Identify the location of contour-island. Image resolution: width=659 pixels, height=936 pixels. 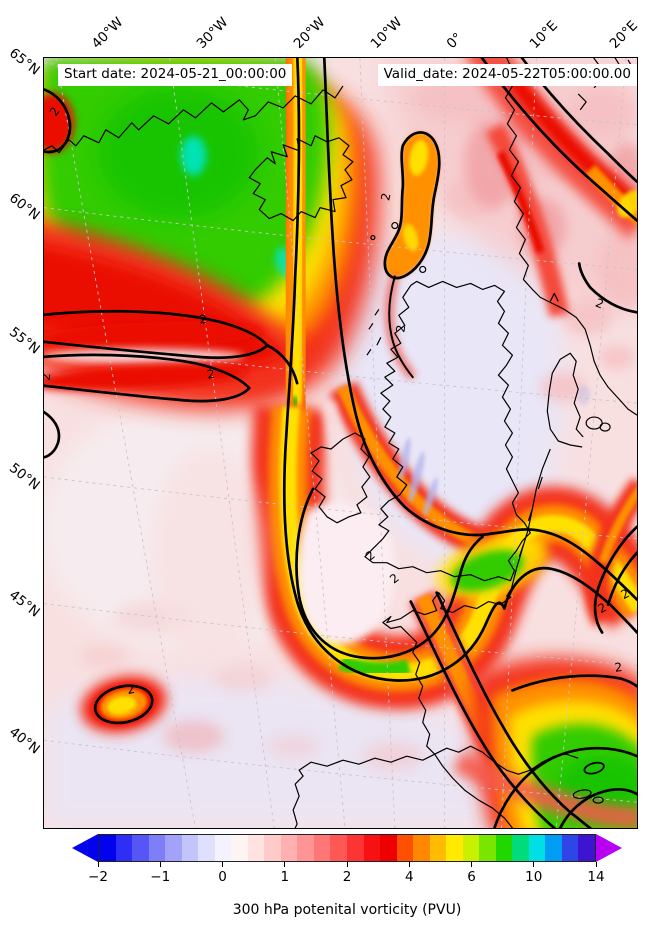
(594, 768).